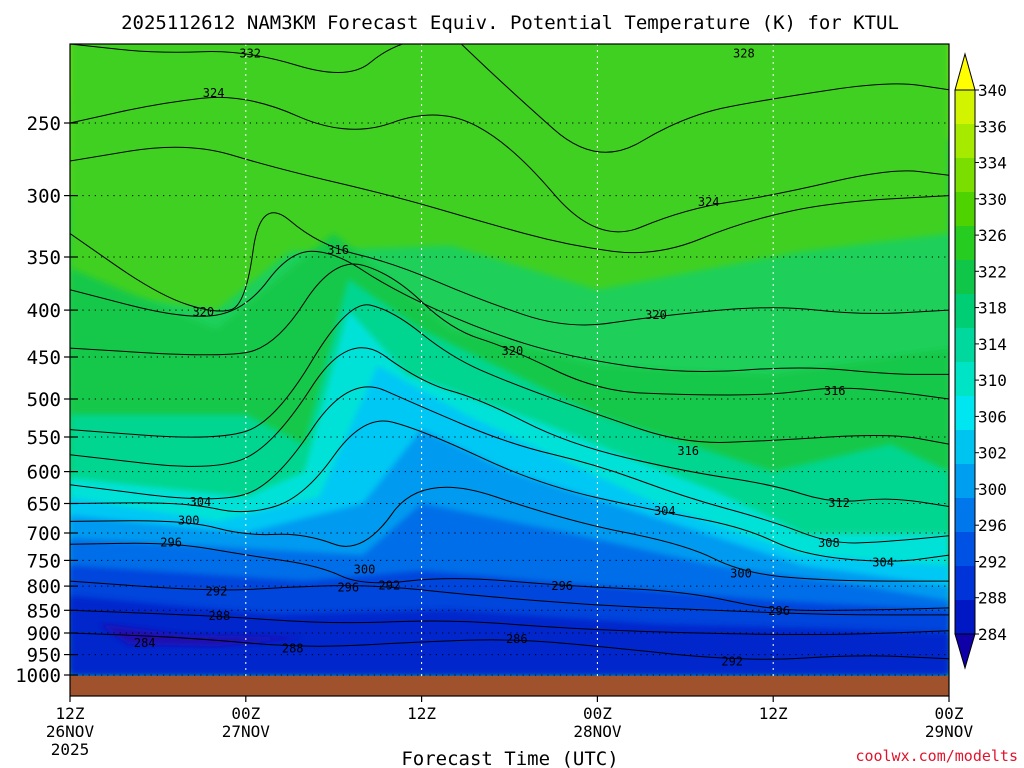 The image size is (1024, 768). Describe the element at coordinates (517, 639) in the screenshot. I see `contour-label: 286` at that location.